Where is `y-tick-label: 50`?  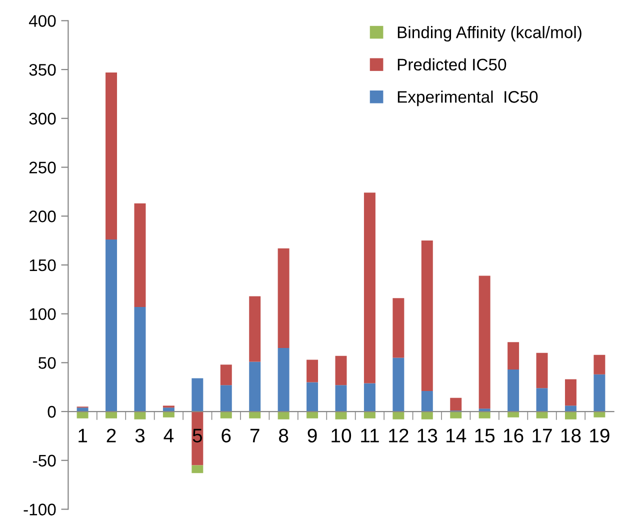 y-tick-label: 50 is located at coordinates (47, 363).